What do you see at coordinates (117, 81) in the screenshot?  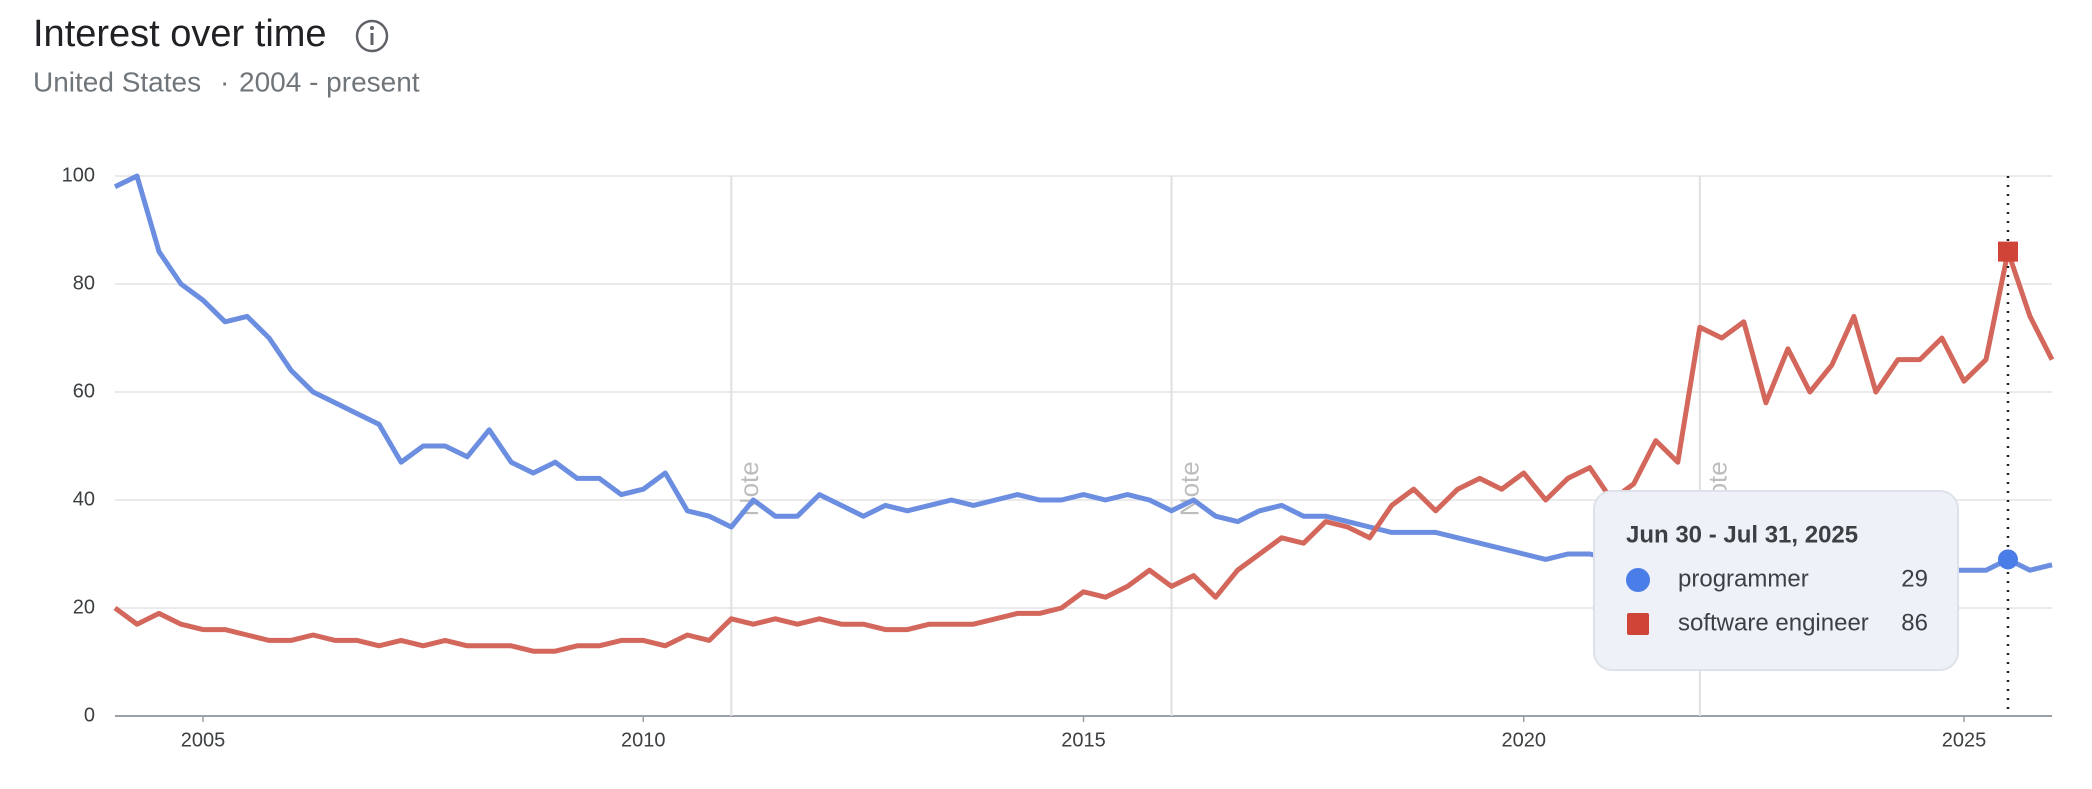 I see `region: United States` at bounding box center [117, 81].